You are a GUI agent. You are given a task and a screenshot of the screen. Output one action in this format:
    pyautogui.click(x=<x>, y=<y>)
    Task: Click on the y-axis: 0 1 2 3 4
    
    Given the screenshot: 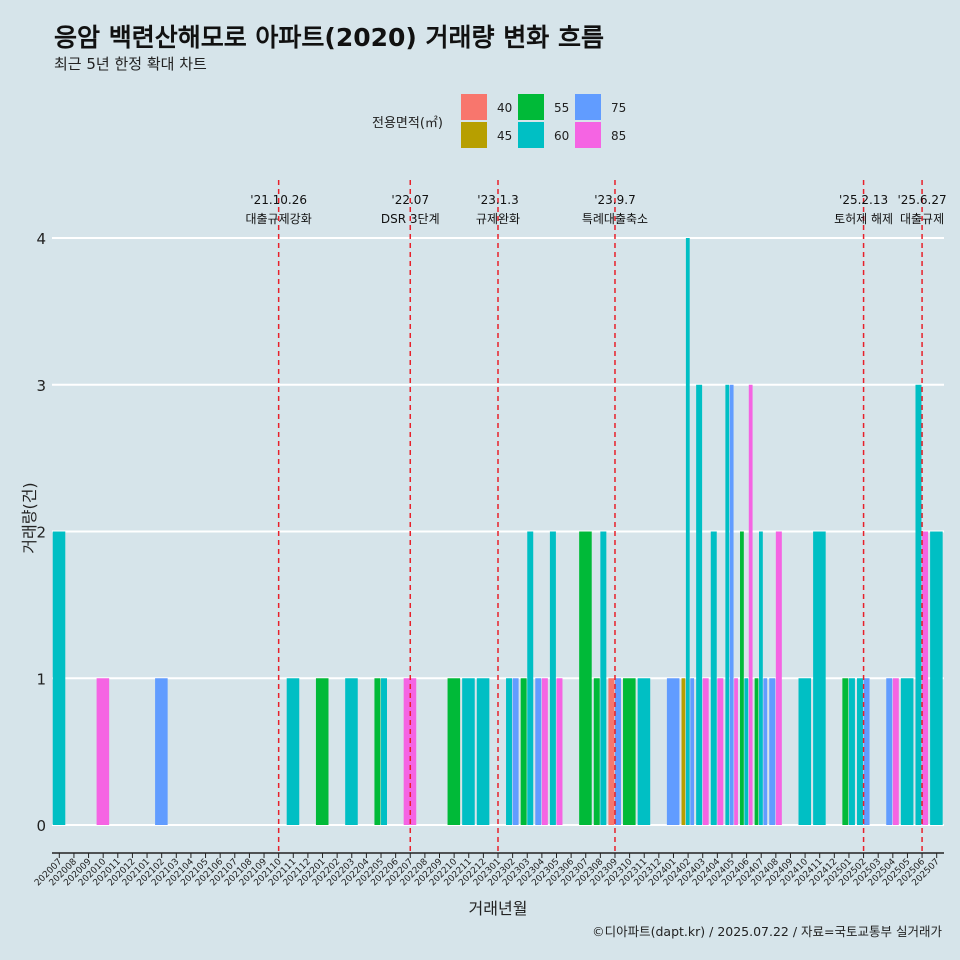 What is the action you would take?
    pyautogui.click(x=41, y=532)
    